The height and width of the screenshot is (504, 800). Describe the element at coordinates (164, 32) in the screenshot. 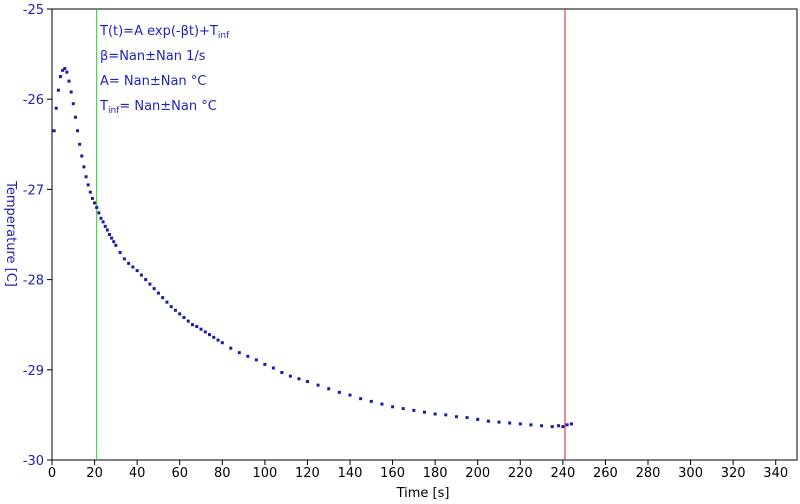

I see `fit-formula: T(t)=A exp(-βt)+Tinf` at that location.